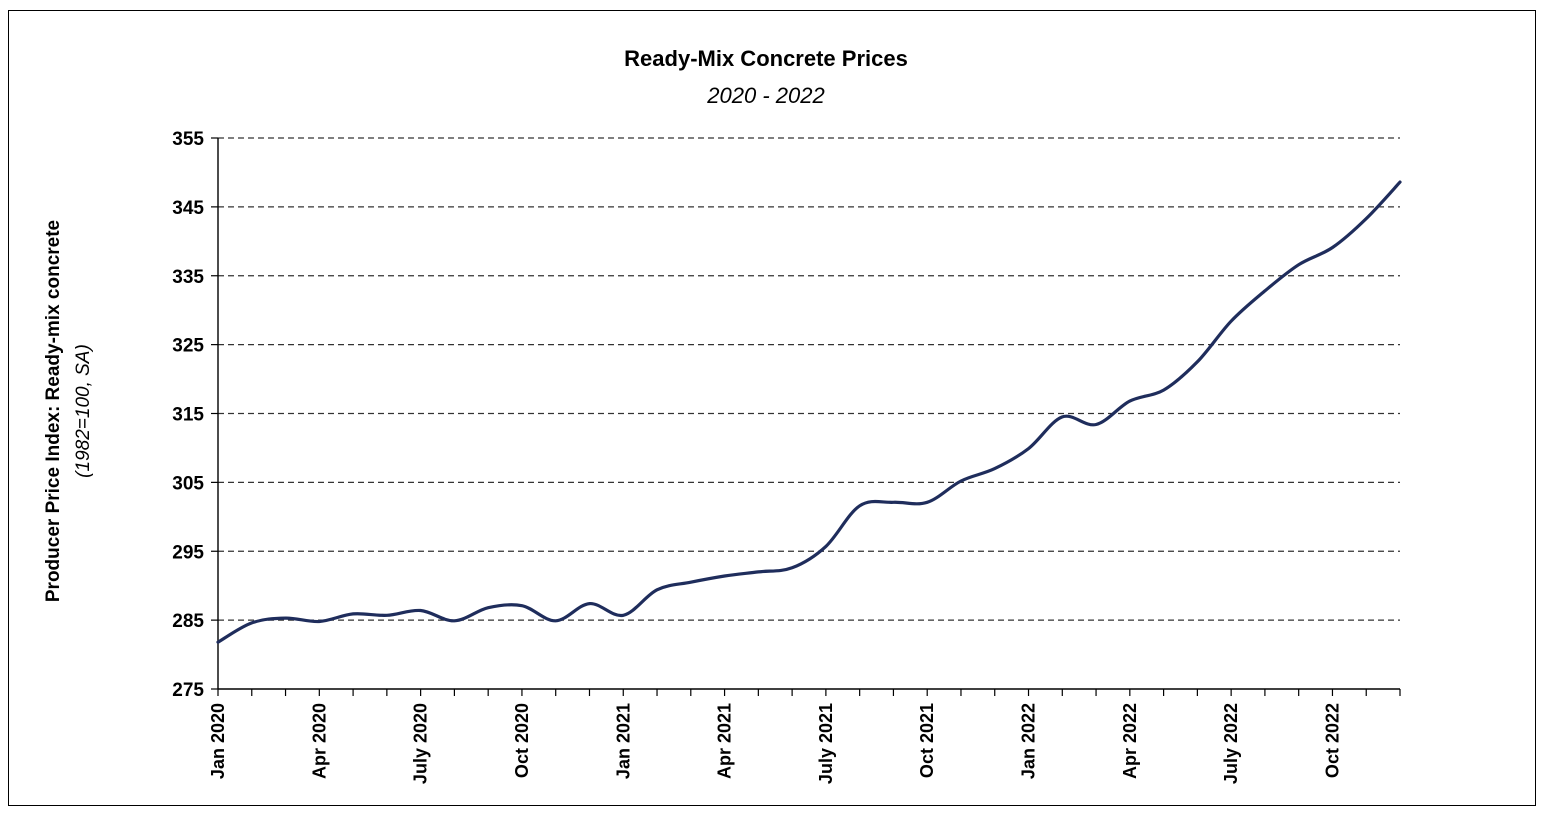  I want to click on y-tick-label-305: 305, so click(188, 483).